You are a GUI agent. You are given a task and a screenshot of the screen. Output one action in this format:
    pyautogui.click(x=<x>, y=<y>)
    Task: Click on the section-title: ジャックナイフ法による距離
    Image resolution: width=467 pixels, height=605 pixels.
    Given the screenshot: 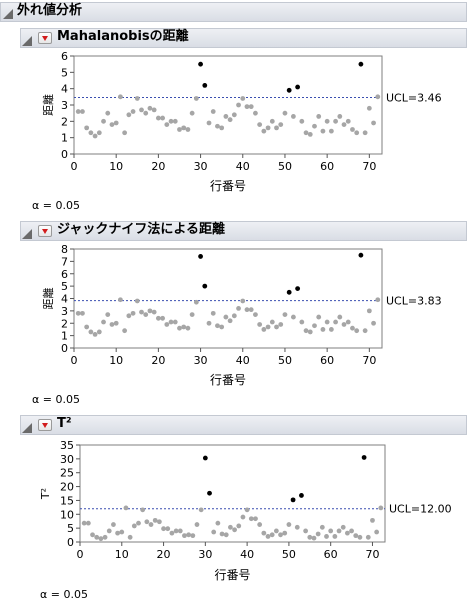 What is the action you would take?
    pyautogui.click(x=141, y=229)
    